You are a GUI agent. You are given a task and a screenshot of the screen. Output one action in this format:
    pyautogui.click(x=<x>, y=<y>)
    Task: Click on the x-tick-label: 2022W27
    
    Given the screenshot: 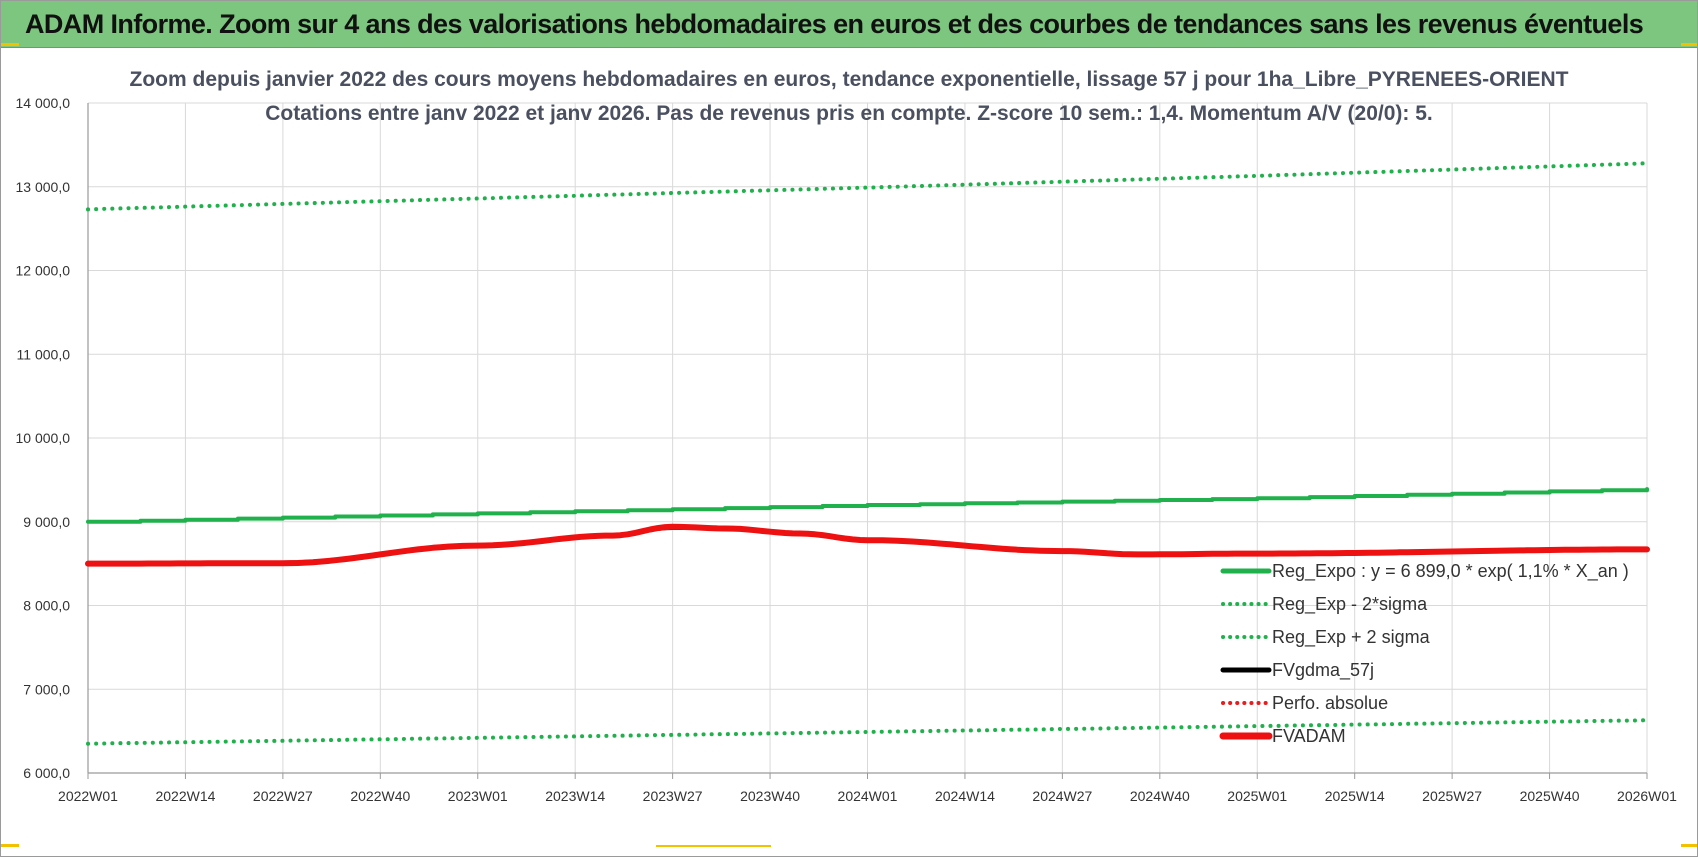 What is the action you would take?
    pyautogui.click(x=283, y=796)
    